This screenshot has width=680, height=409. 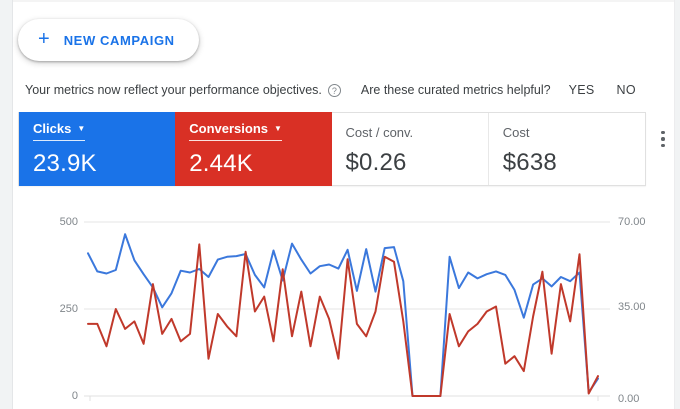 What do you see at coordinates (52, 128) in the screenshot?
I see `scorecard-label: Clicks` at bounding box center [52, 128].